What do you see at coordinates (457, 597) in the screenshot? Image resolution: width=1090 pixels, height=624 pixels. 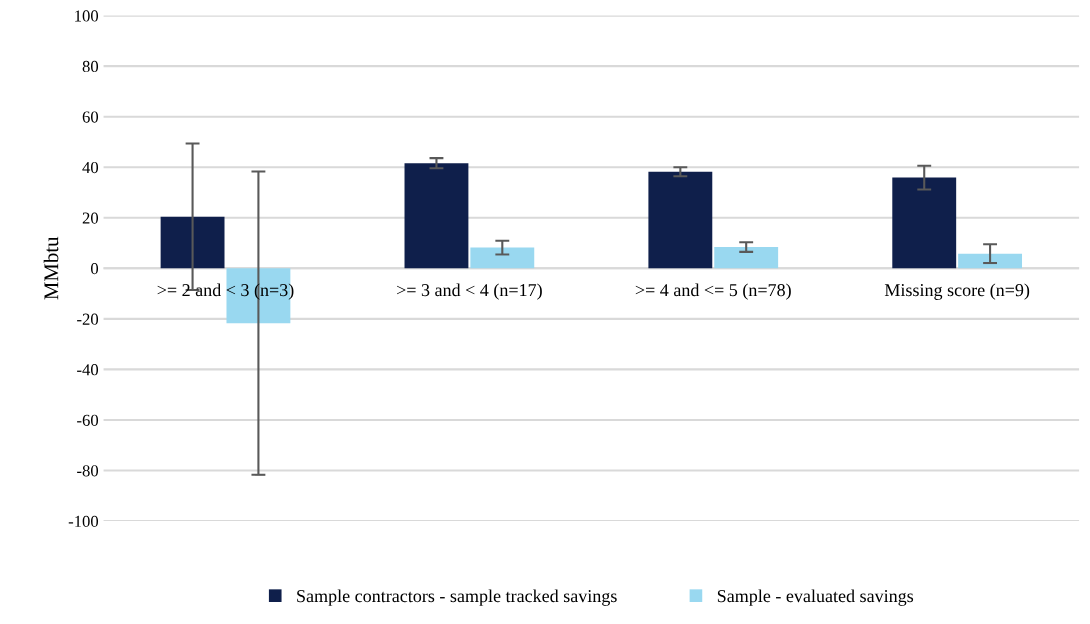 I see `legend-label: Sample contractors - sample tracked savings` at bounding box center [457, 597].